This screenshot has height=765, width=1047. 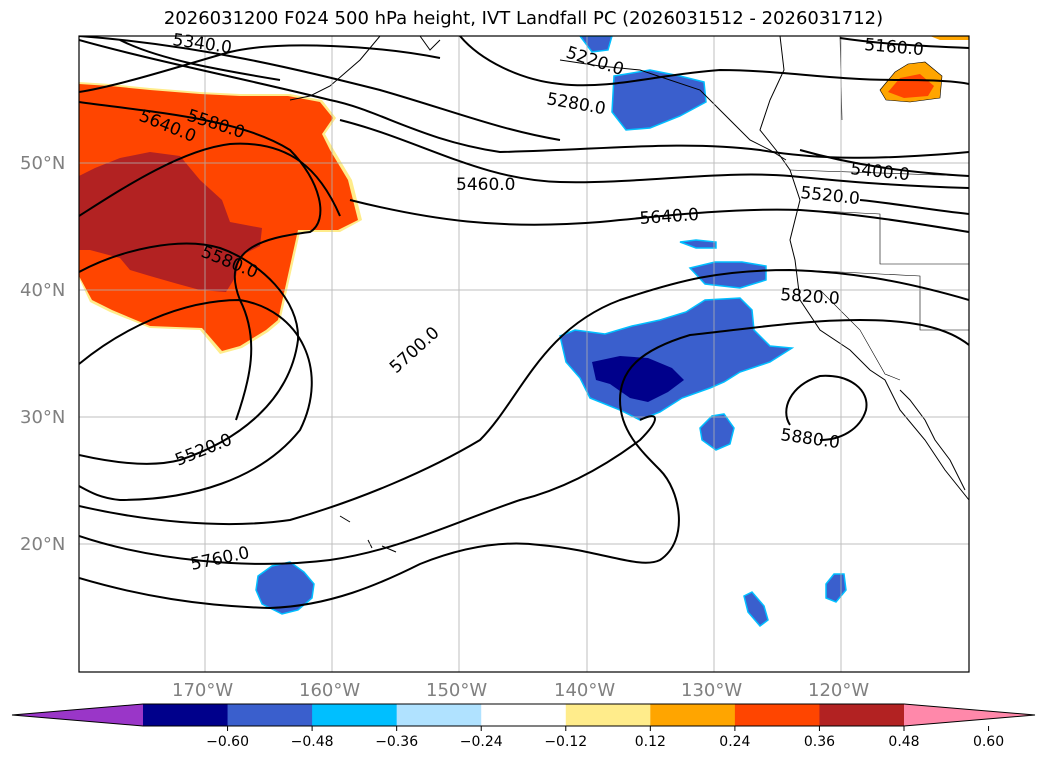 I want to click on colorbar-tick-label: −0.12, so click(x=566, y=742).